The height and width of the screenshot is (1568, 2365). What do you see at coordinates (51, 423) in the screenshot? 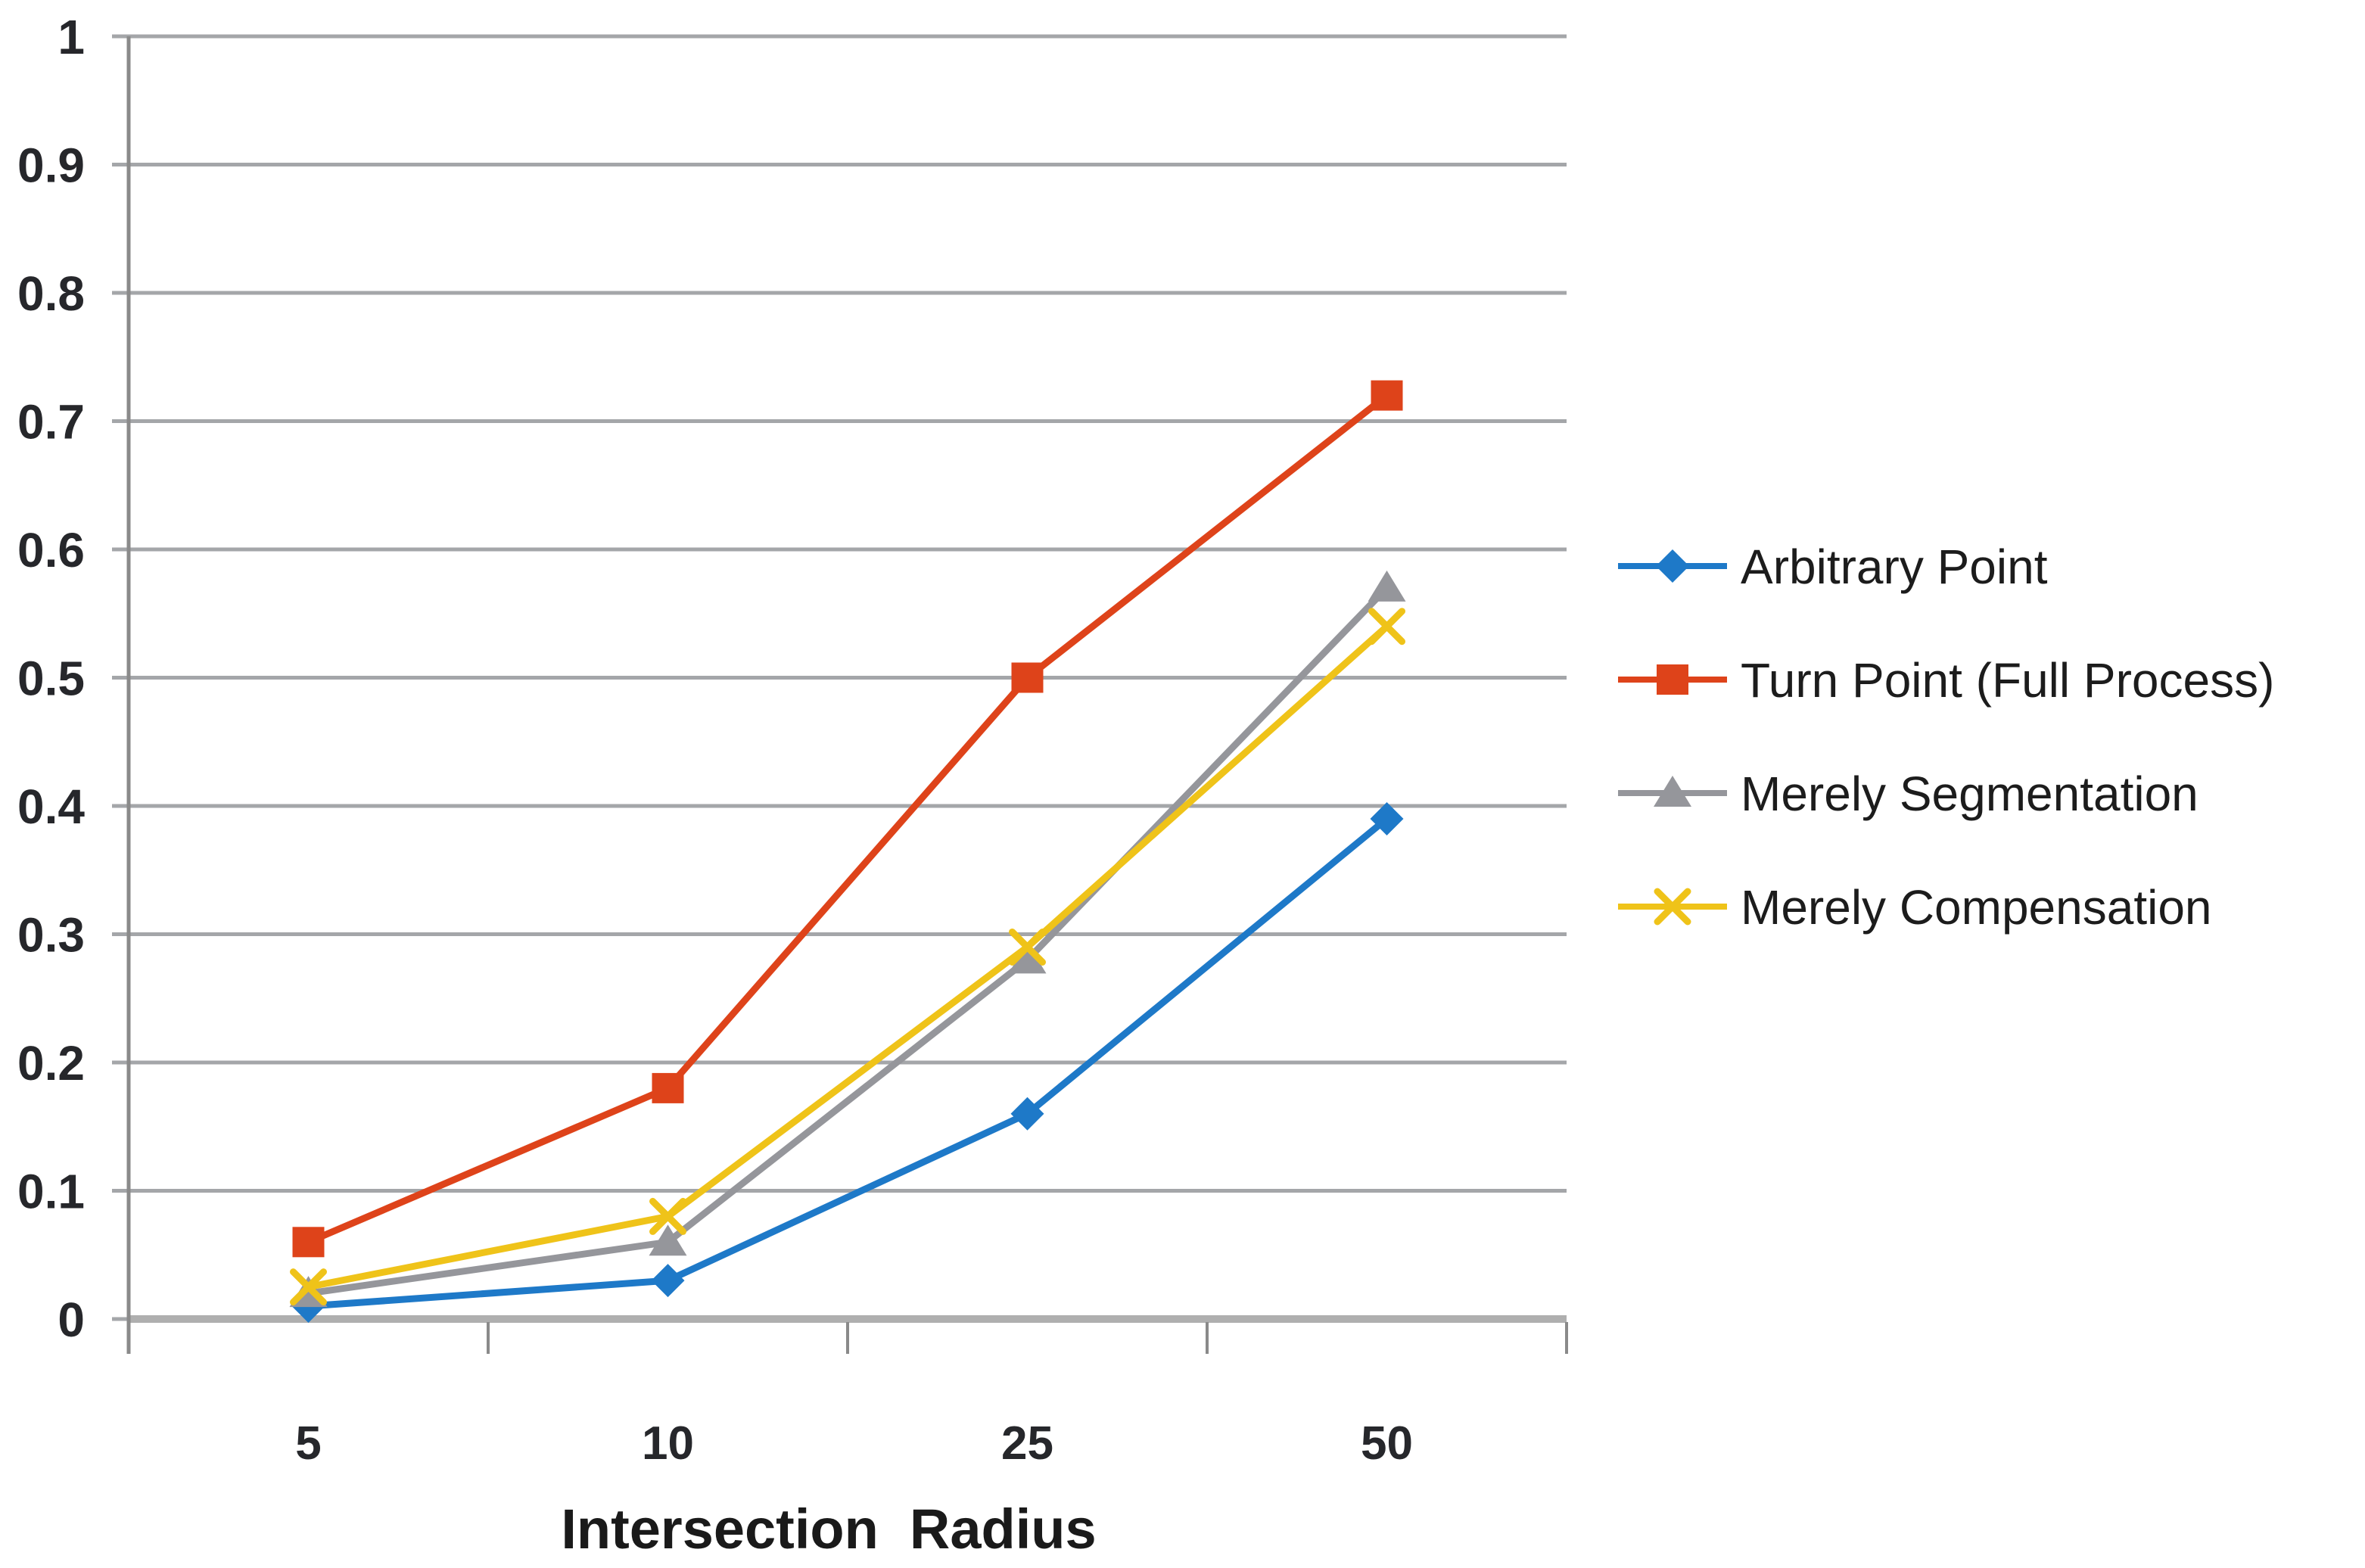
I see `y-tick-label: 0.7` at bounding box center [51, 423].